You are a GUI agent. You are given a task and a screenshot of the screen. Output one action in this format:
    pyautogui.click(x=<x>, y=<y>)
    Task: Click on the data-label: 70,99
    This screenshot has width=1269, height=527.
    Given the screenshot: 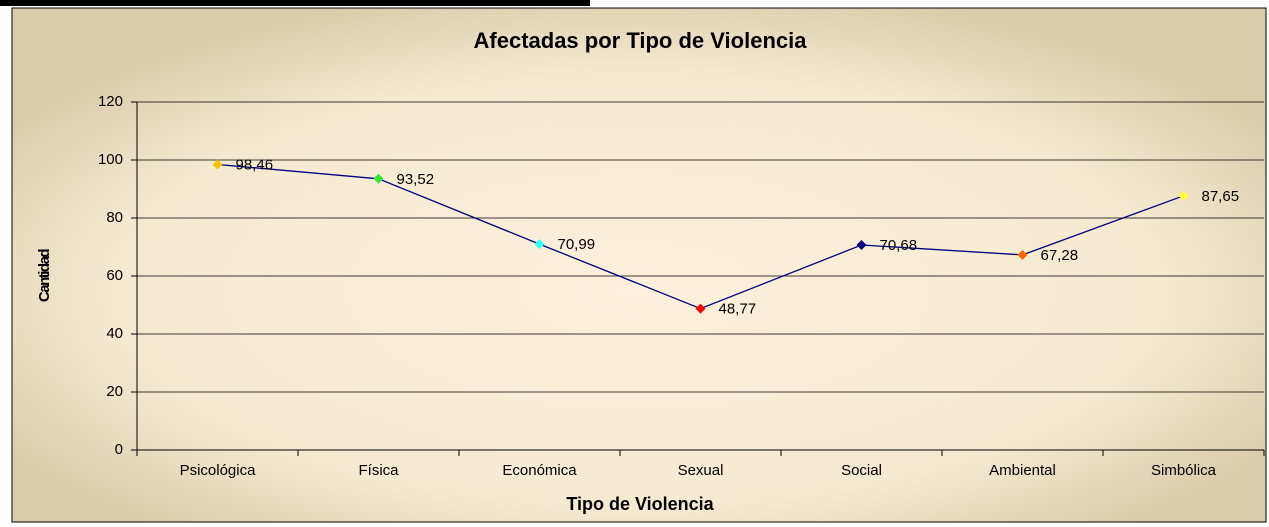 What is the action you would take?
    pyautogui.click(x=577, y=244)
    